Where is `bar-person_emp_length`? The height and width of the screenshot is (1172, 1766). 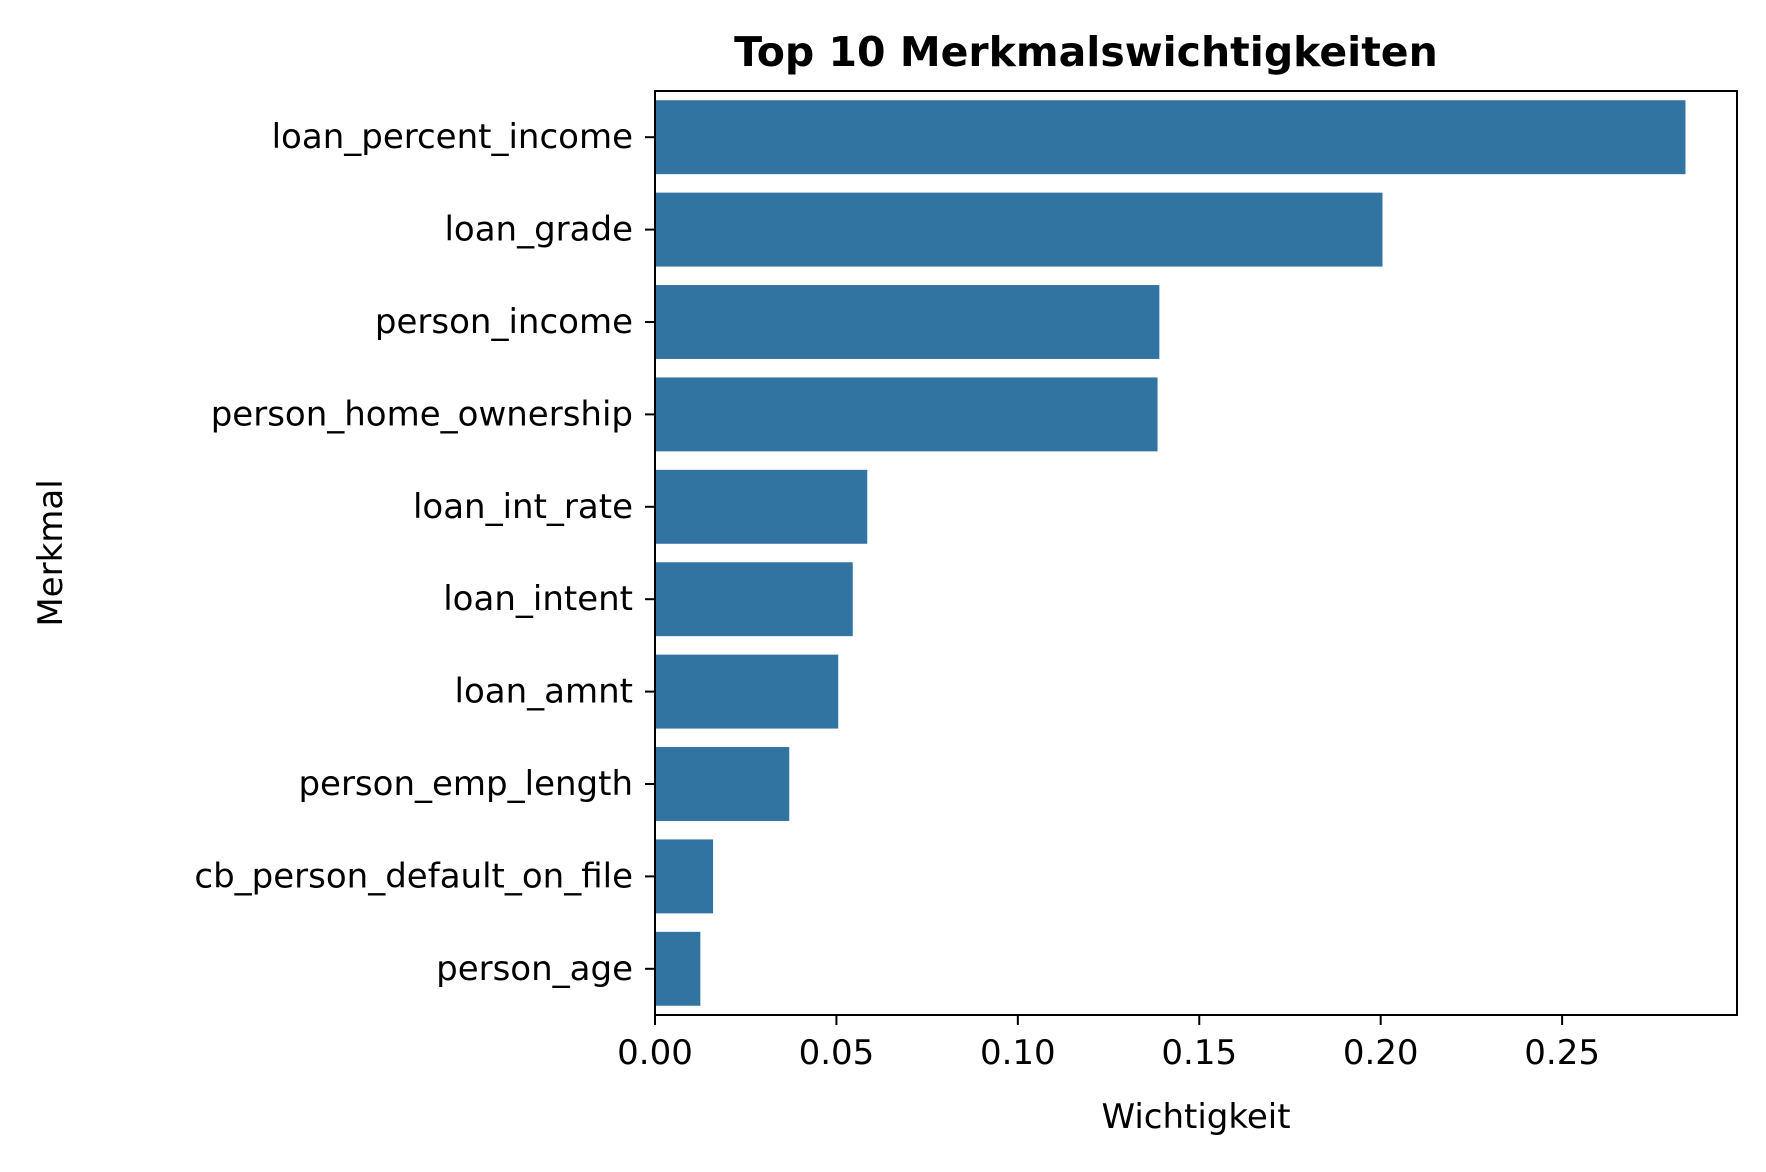
bar-person_emp_length is located at coordinates (722, 784).